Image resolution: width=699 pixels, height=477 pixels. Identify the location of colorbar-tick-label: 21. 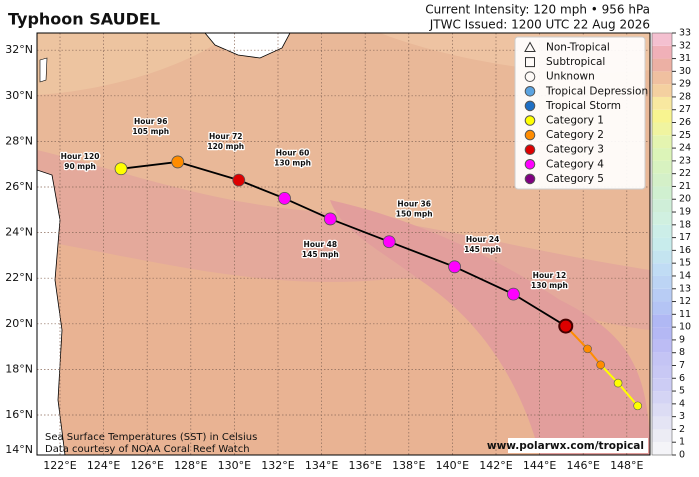
(685, 186).